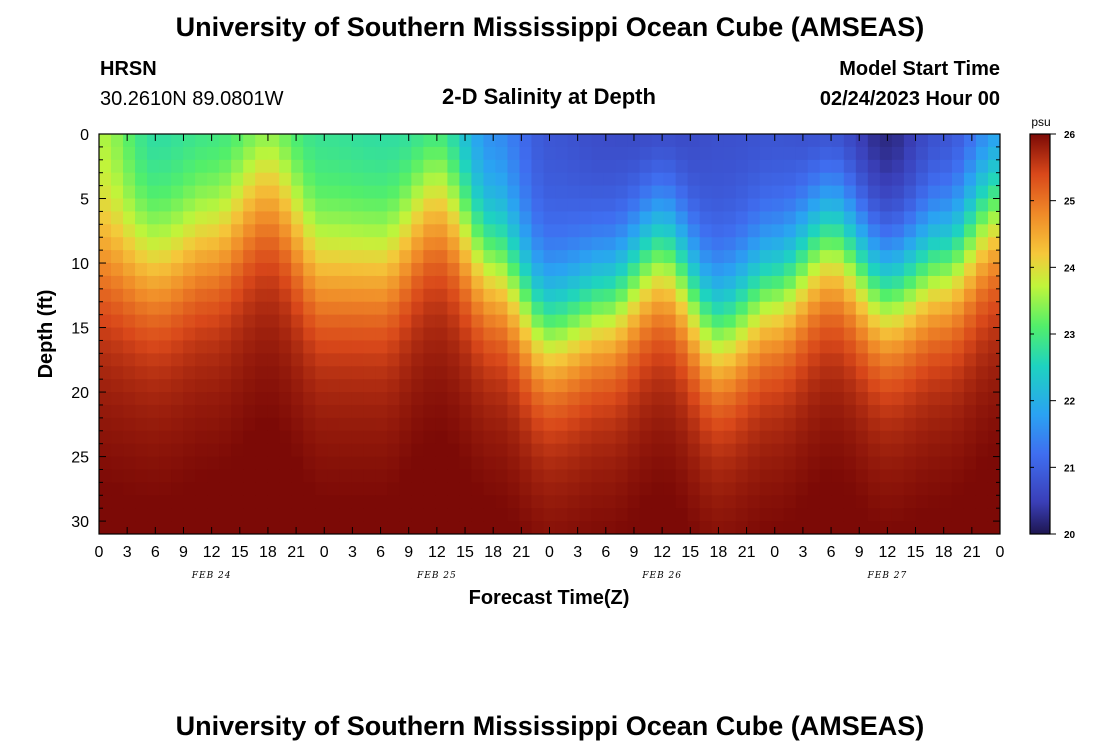 The image size is (1100, 750). What do you see at coordinates (1070, 335) in the screenshot?
I see `colorbar-tick-label: 23` at bounding box center [1070, 335].